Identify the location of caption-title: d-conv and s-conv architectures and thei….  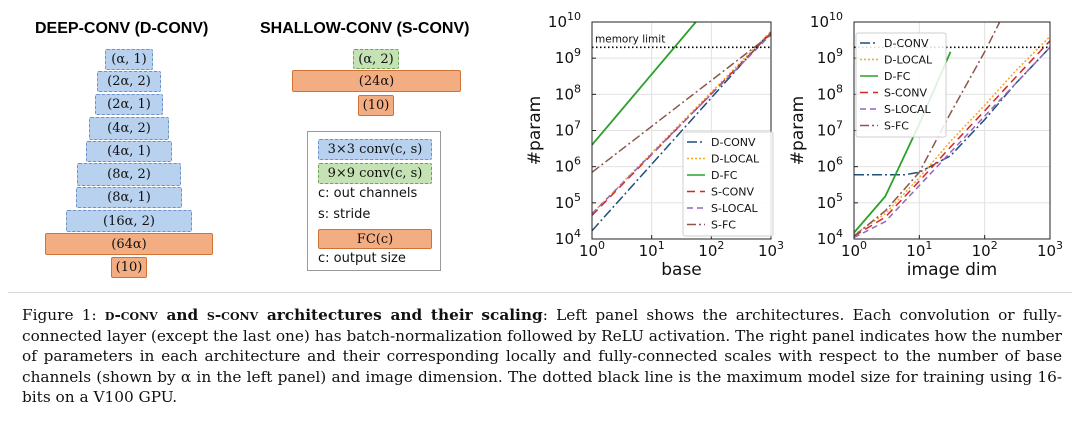
(323, 315).